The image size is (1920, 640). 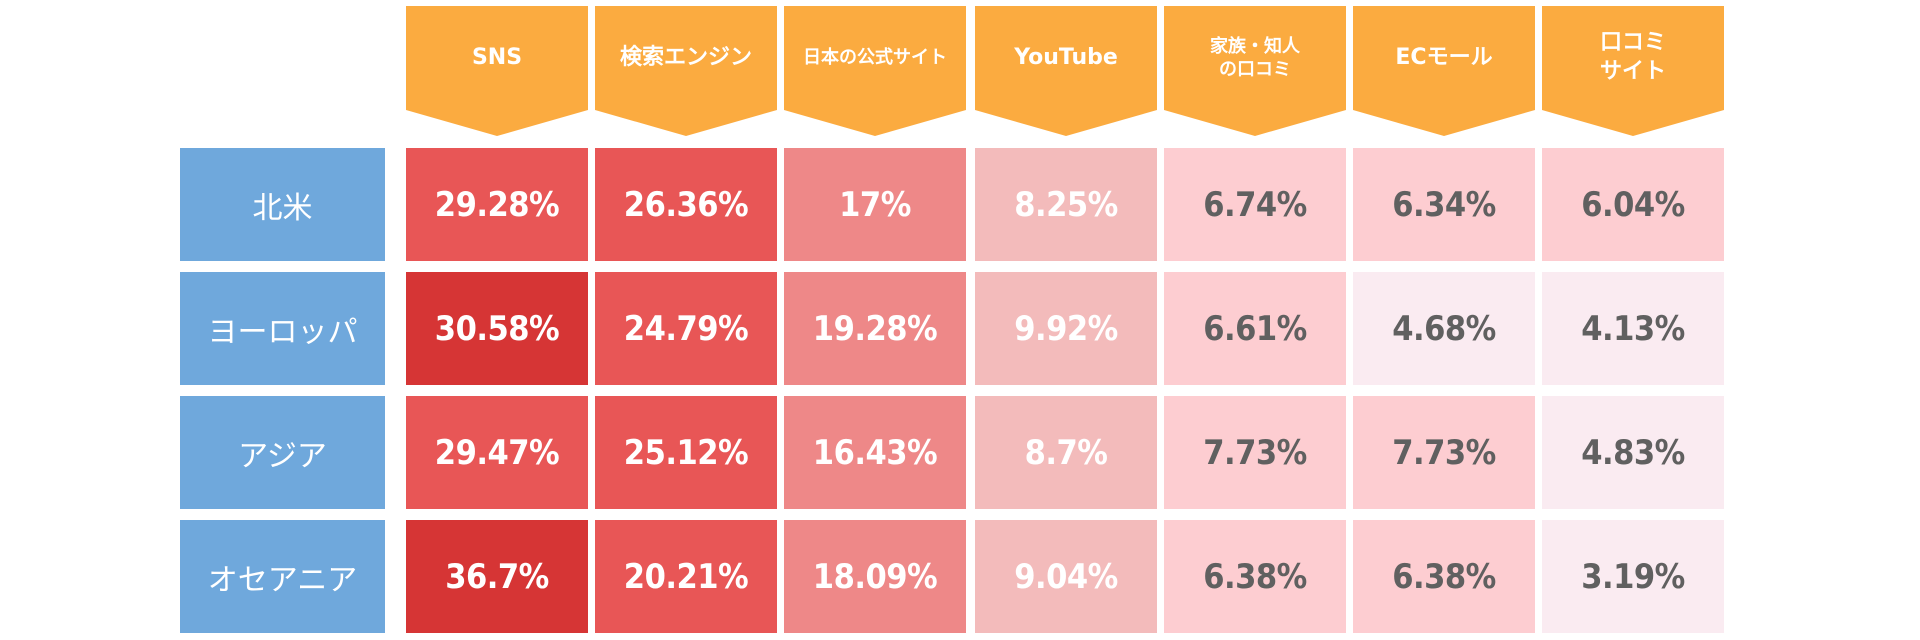 I want to click on column-header: SNS, so click(x=497, y=71).